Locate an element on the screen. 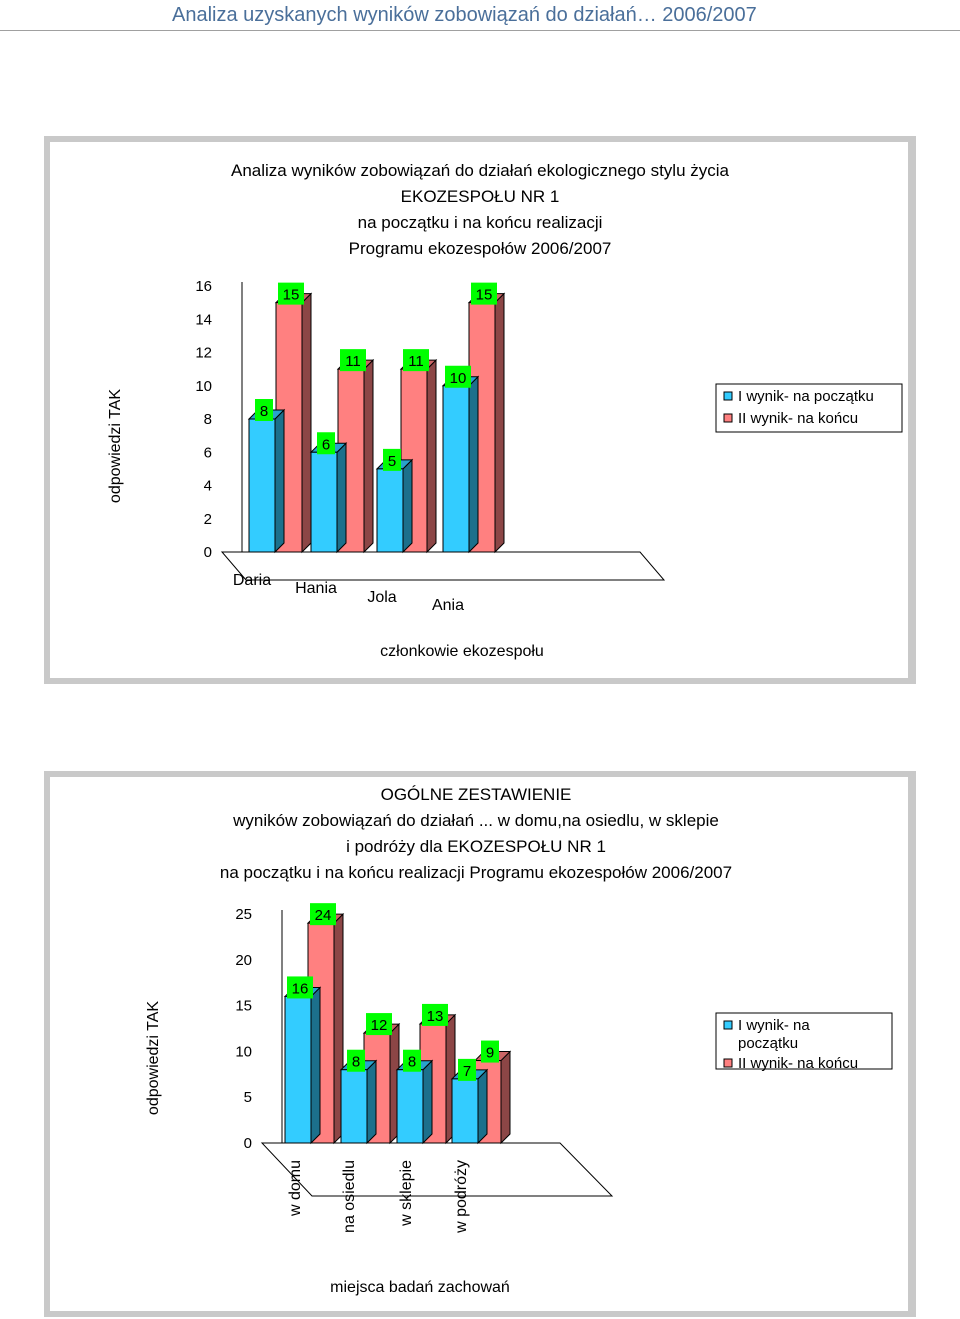 The width and height of the screenshot is (960, 1319). y-tick-label: 12 is located at coordinates (203, 353).